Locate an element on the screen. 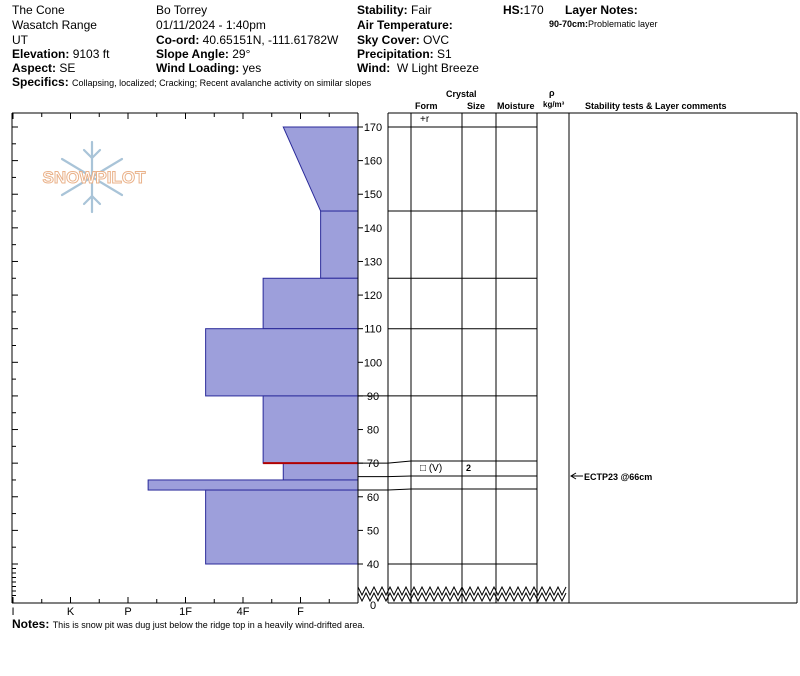 The width and height of the screenshot is (800, 676). height-label: 150 is located at coordinates (373, 195).